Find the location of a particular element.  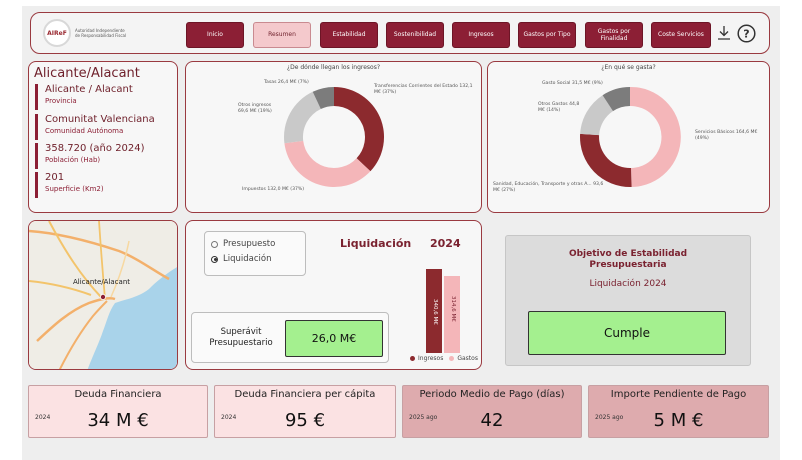

radio-empty-icon is located at coordinates (214, 244).